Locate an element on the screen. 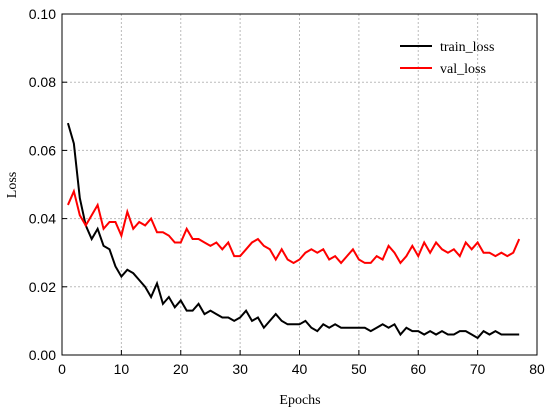 This screenshot has height=416, width=550. x-tick-label: 40 is located at coordinates (300, 369).